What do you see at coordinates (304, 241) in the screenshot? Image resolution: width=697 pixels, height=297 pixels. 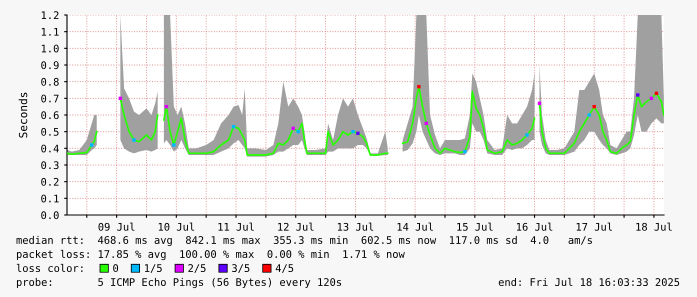 I see `text: median rtt: 468.6 ms avg 842.1 ms max 355.3 ms min 602.5 ms now 117.0 ms sd 4.0 am/s` at bounding box center [304, 241].